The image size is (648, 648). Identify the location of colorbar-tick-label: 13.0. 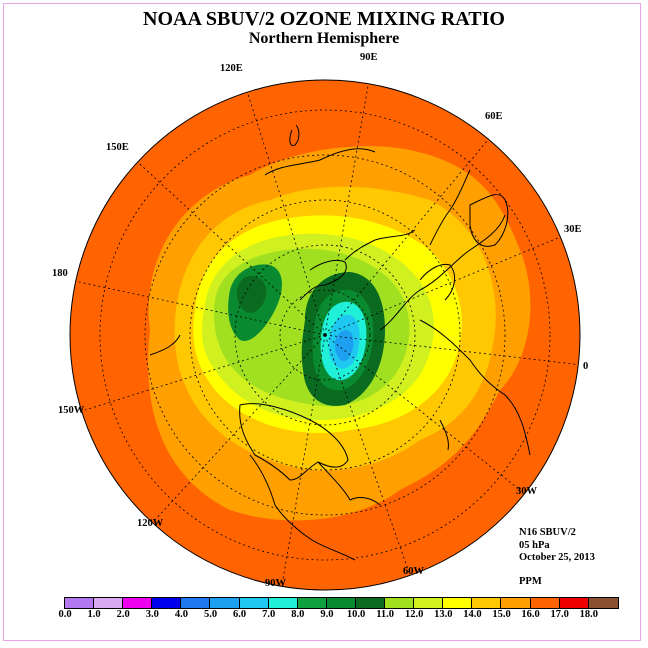
(443, 614).